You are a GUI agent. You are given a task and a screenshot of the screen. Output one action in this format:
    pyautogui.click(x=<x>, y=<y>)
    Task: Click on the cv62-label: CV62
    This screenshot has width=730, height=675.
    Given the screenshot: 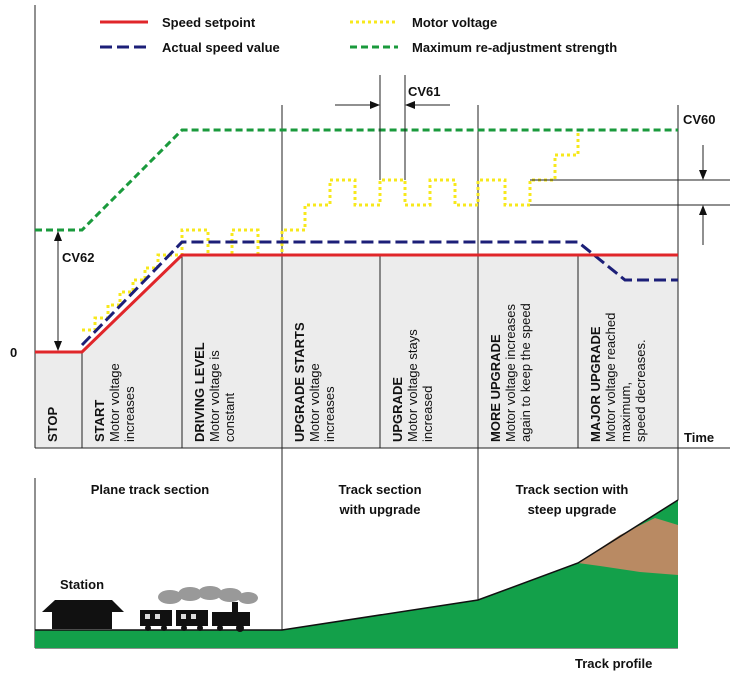 What is the action you would take?
    pyautogui.click(x=78, y=257)
    